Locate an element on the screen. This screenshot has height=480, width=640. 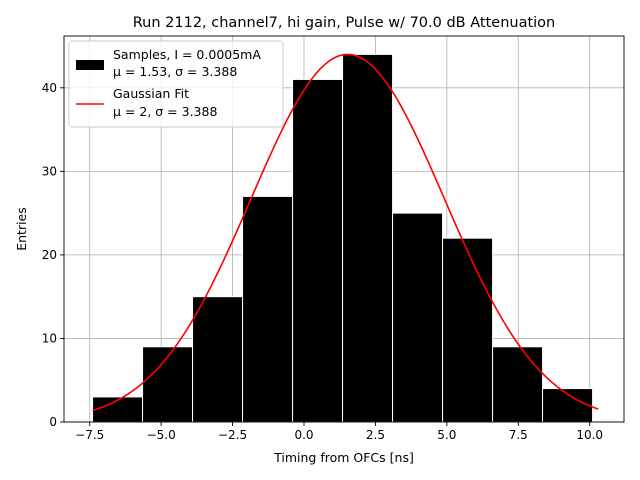
x-tick-label: −5.0 is located at coordinates (161, 435).